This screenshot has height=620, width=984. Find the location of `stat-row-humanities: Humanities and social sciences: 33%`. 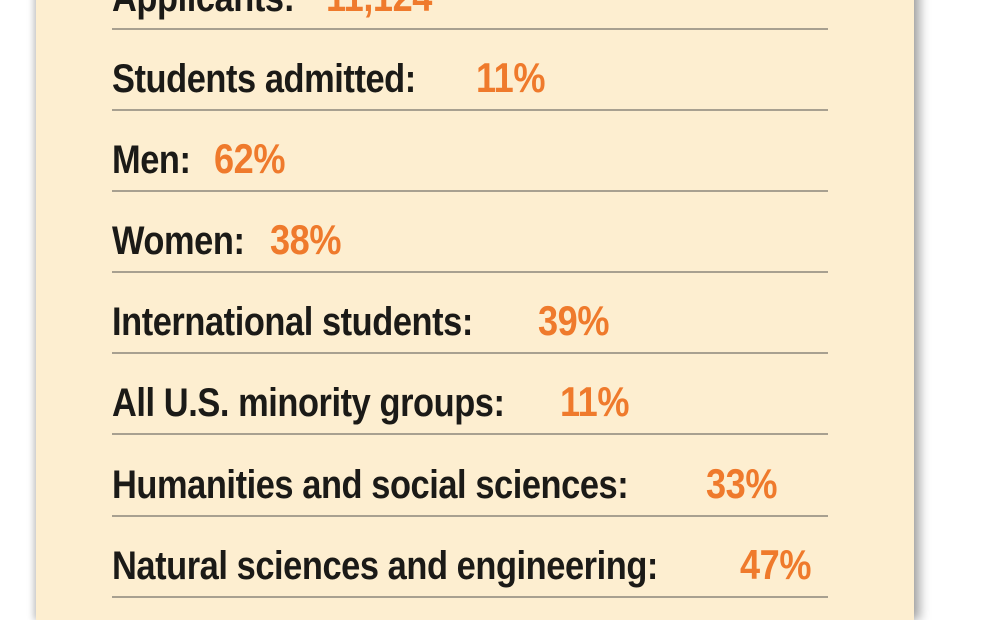

stat-row-humanities: Humanities and social sciences: 33% is located at coordinates (470, 476).